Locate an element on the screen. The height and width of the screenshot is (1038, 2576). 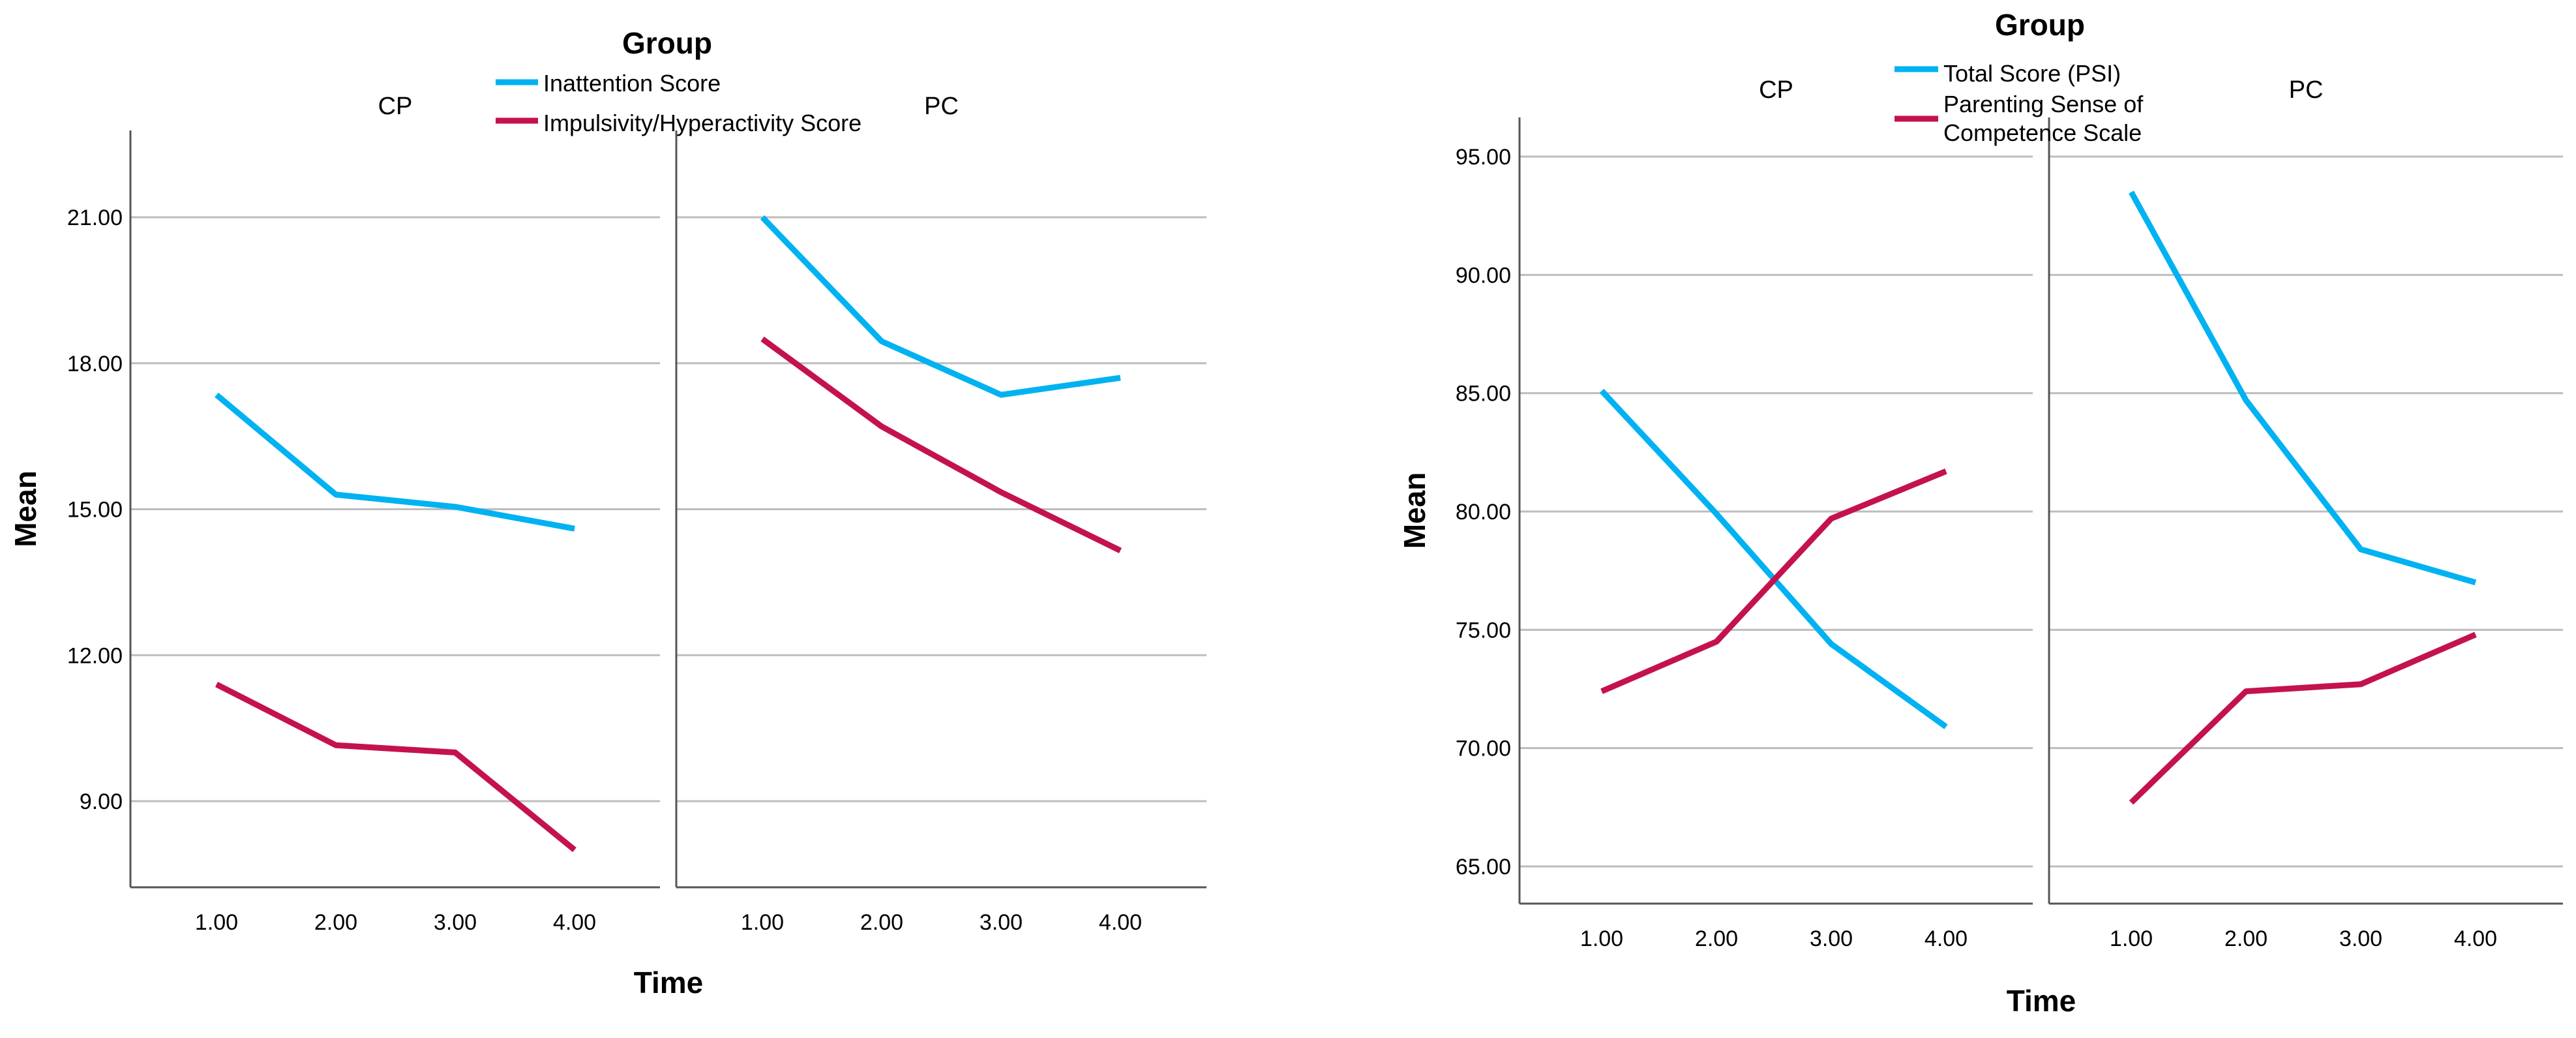
y-tick-label: 85.00 is located at coordinates (1483, 394).